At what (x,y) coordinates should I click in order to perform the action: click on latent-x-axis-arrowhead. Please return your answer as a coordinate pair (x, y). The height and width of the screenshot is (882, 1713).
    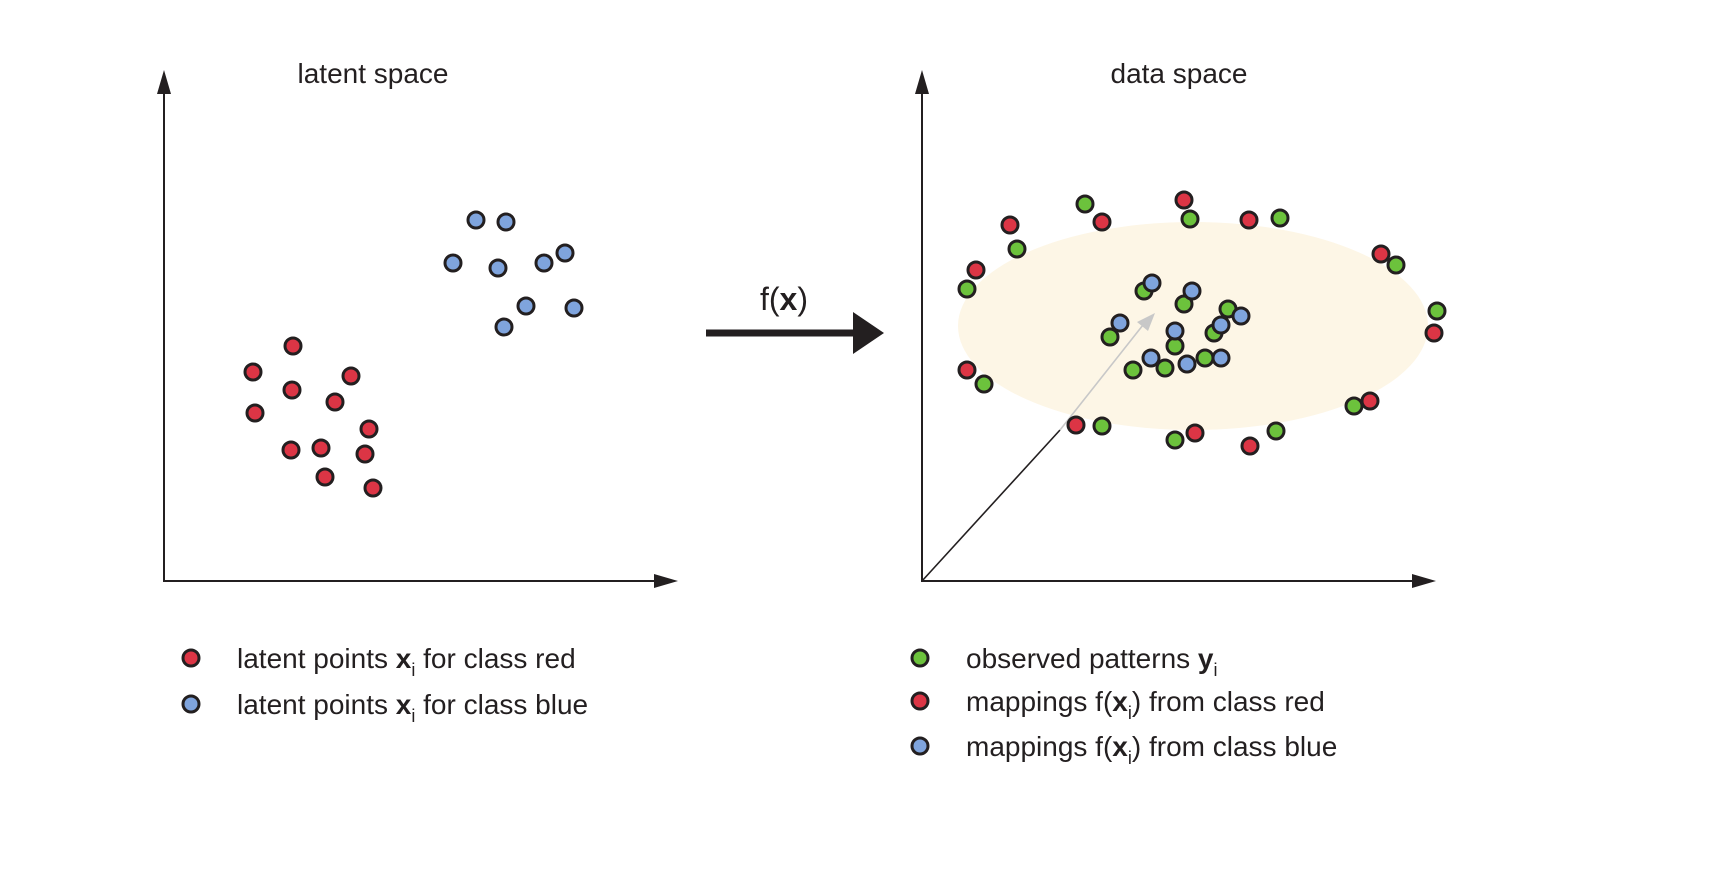
    Looking at the image, I should click on (666, 581).